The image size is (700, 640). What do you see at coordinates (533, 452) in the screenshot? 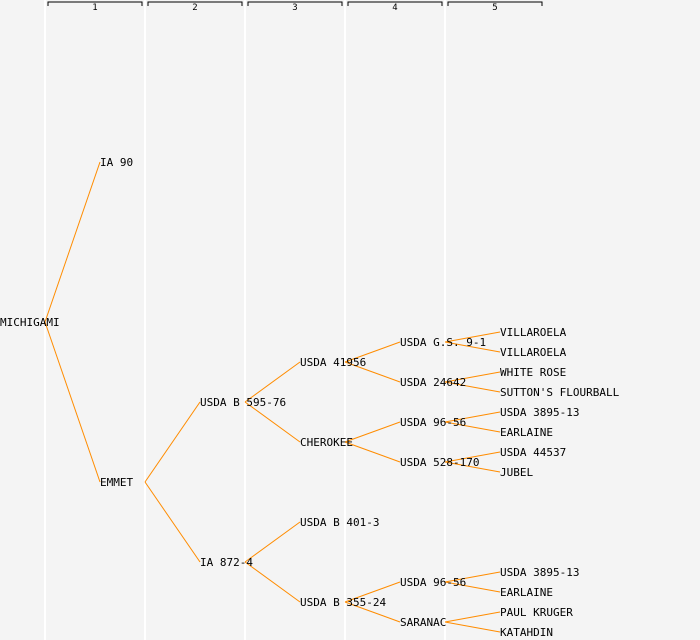
I see `pedigree-node: USDA 44537` at bounding box center [533, 452].